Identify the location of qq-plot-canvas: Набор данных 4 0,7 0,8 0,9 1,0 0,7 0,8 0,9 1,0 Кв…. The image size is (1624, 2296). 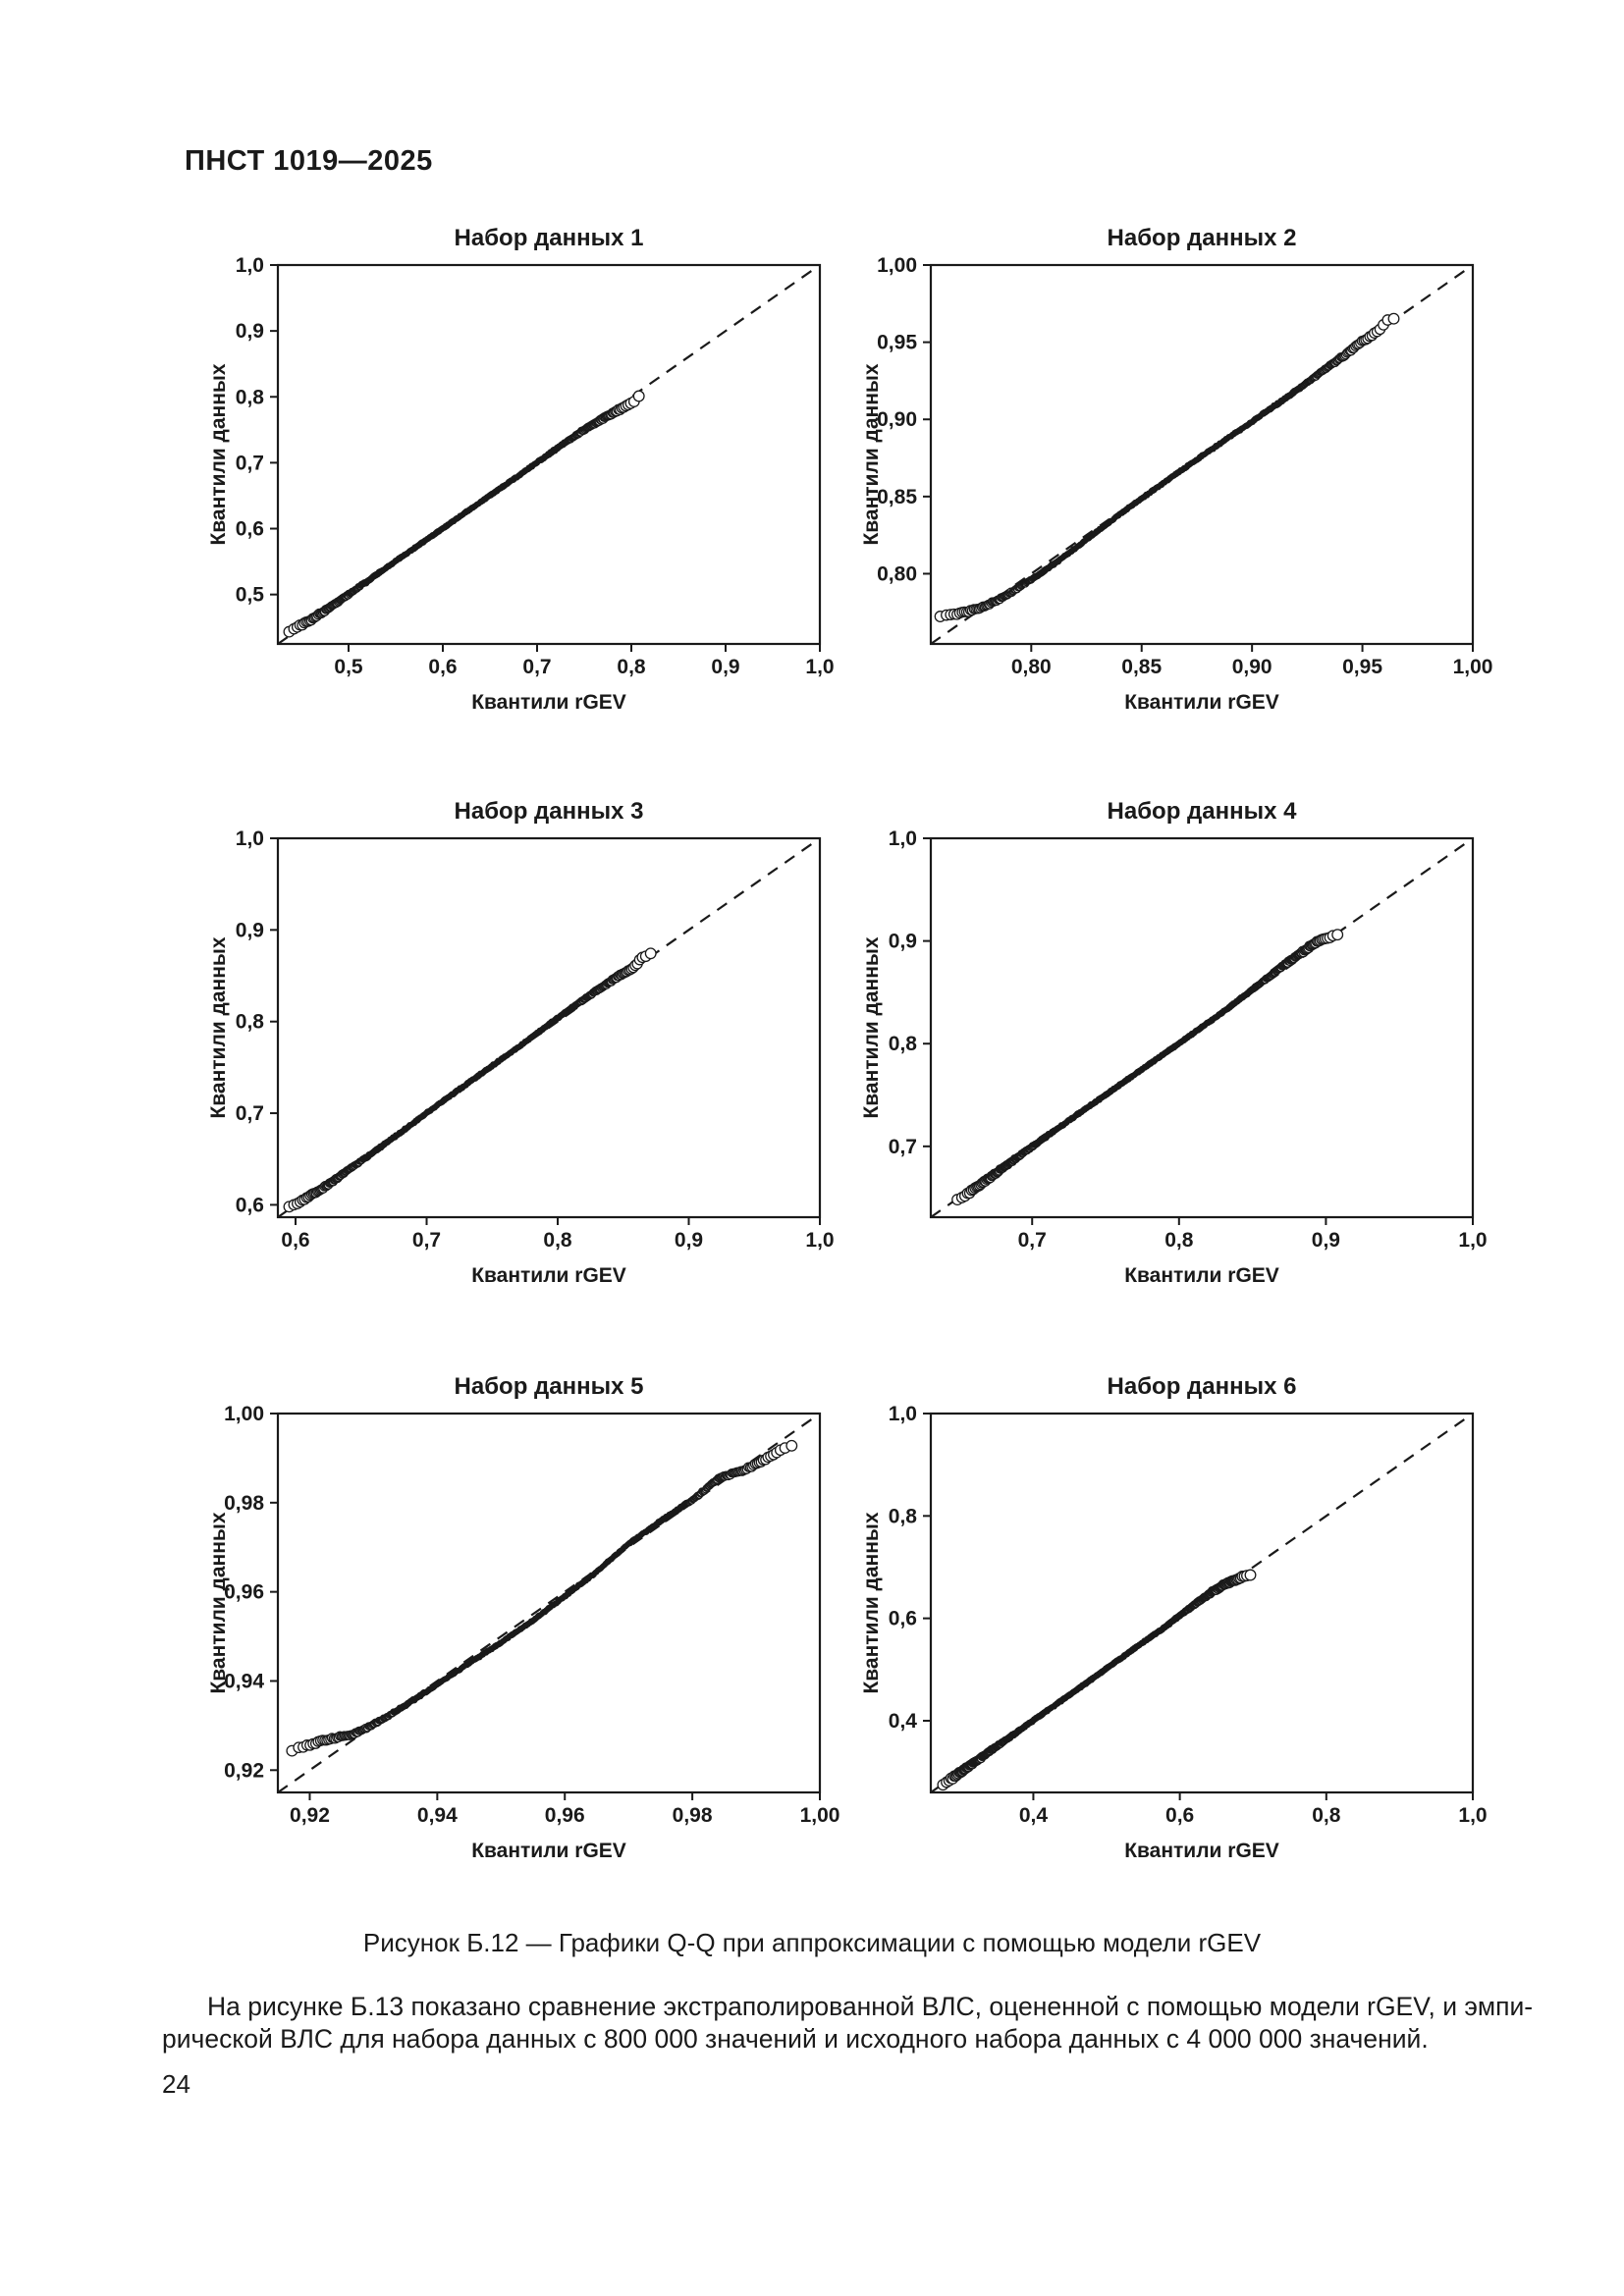
(1174, 1043).